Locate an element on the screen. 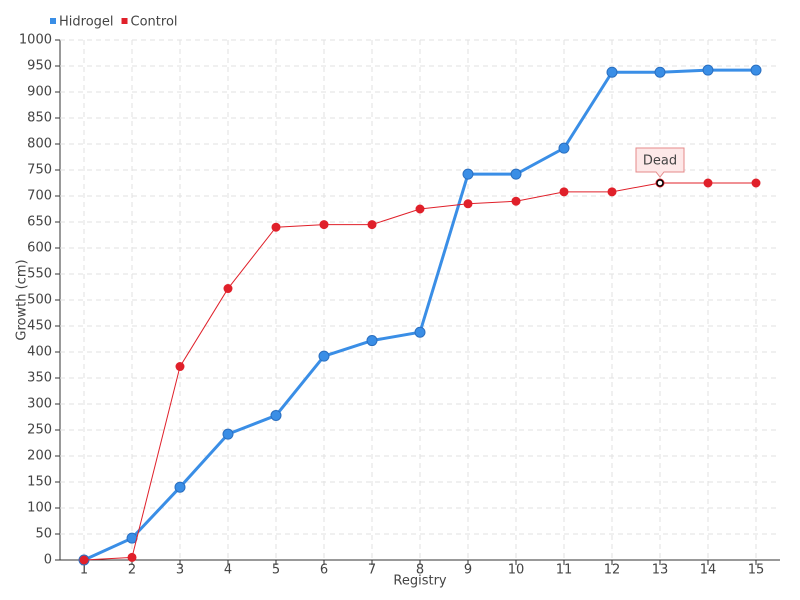 Image resolution: width=800 pixels, height=600 pixels. y-tick-label: 500 is located at coordinates (39, 300).